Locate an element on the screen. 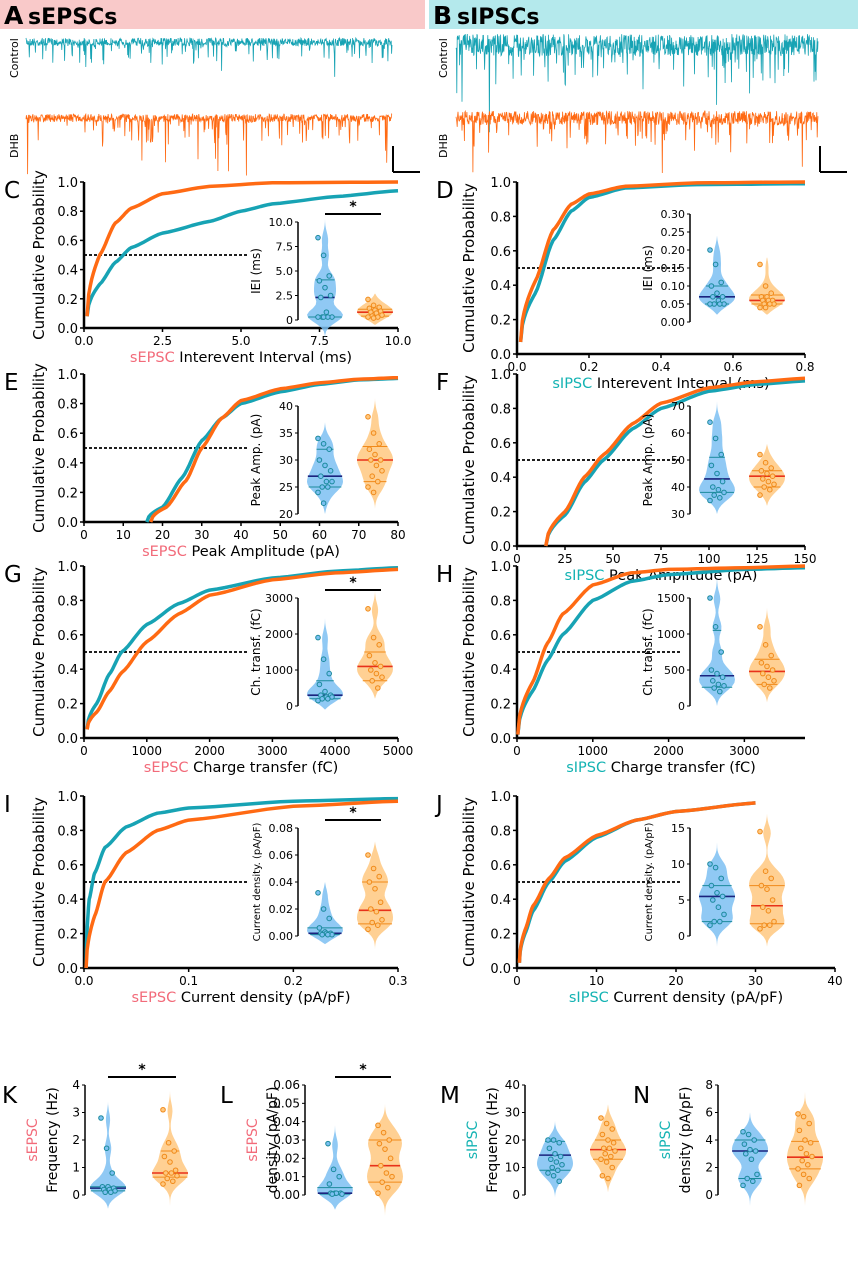 Image resolution: width=858 pixels, height=1269 pixels. panel-d-inset-control-data-point is located at coordinates (717, 293).